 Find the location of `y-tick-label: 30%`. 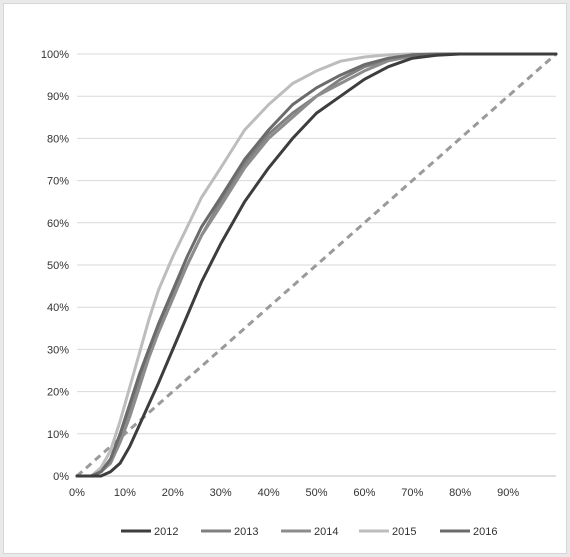

y-tick-label: 30% is located at coordinates (58, 350).